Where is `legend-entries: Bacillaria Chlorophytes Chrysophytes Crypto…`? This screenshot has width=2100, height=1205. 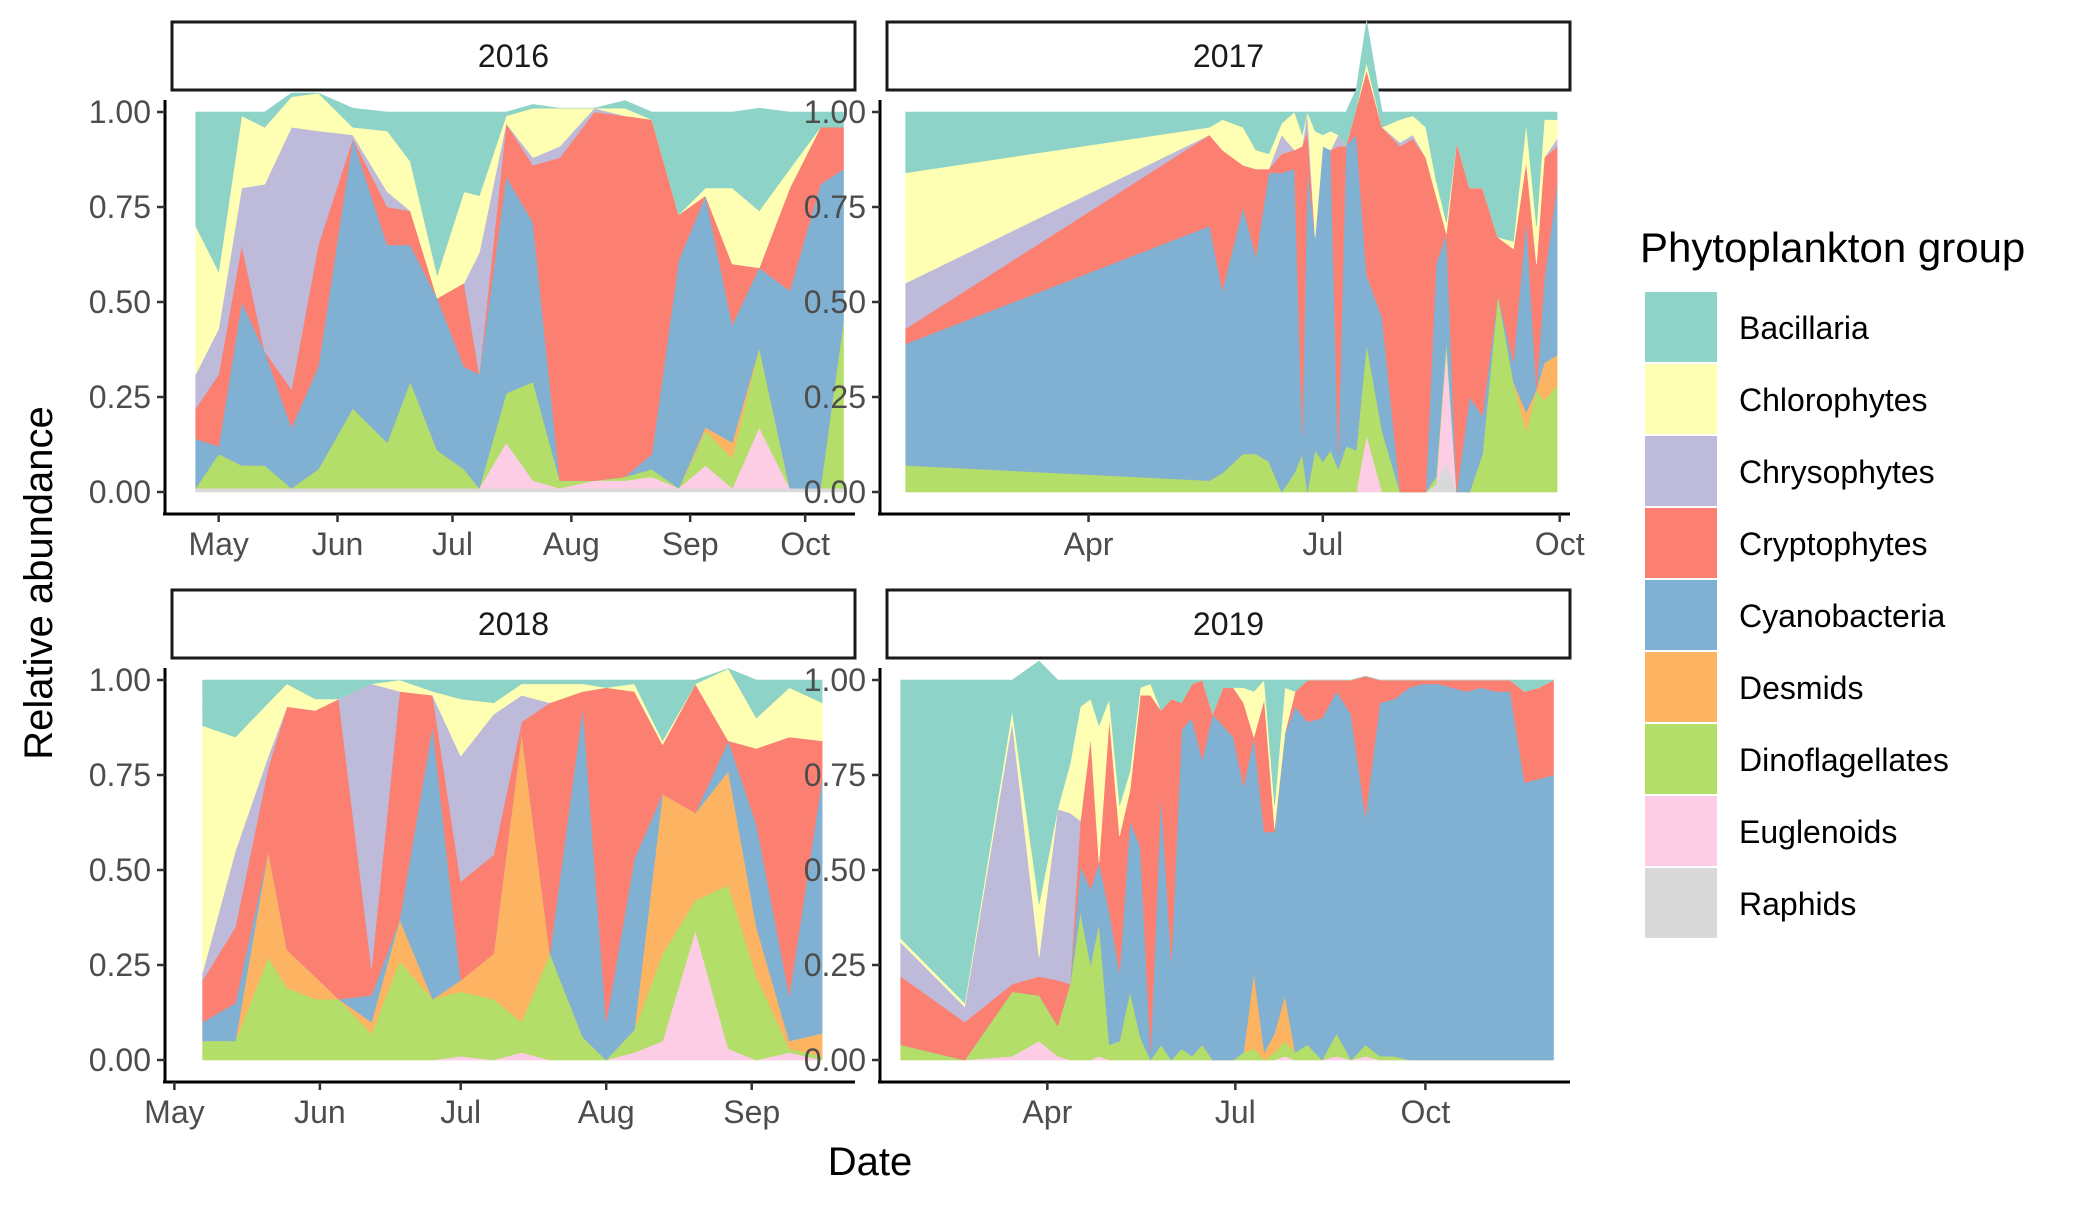 legend-entries: Bacillaria Chlorophytes Chrysophytes Crypto… is located at coordinates (1797, 615).